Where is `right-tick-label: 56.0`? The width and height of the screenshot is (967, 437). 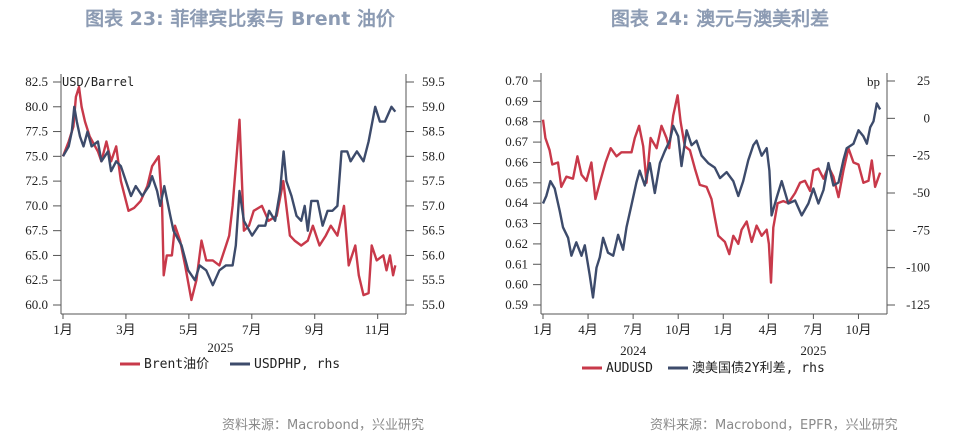
right-tick-label: 56.0 is located at coordinates (433, 254).